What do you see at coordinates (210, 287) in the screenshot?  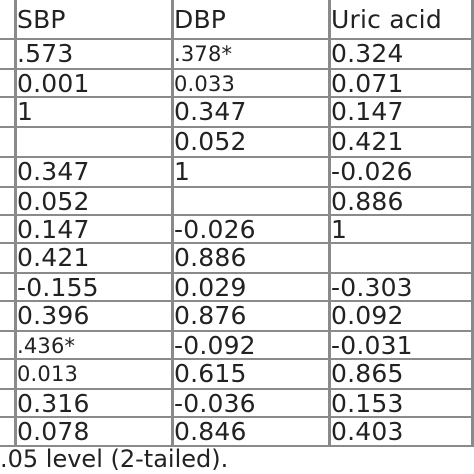 I see `table-cell: 0.029` at bounding box center [210, 287].